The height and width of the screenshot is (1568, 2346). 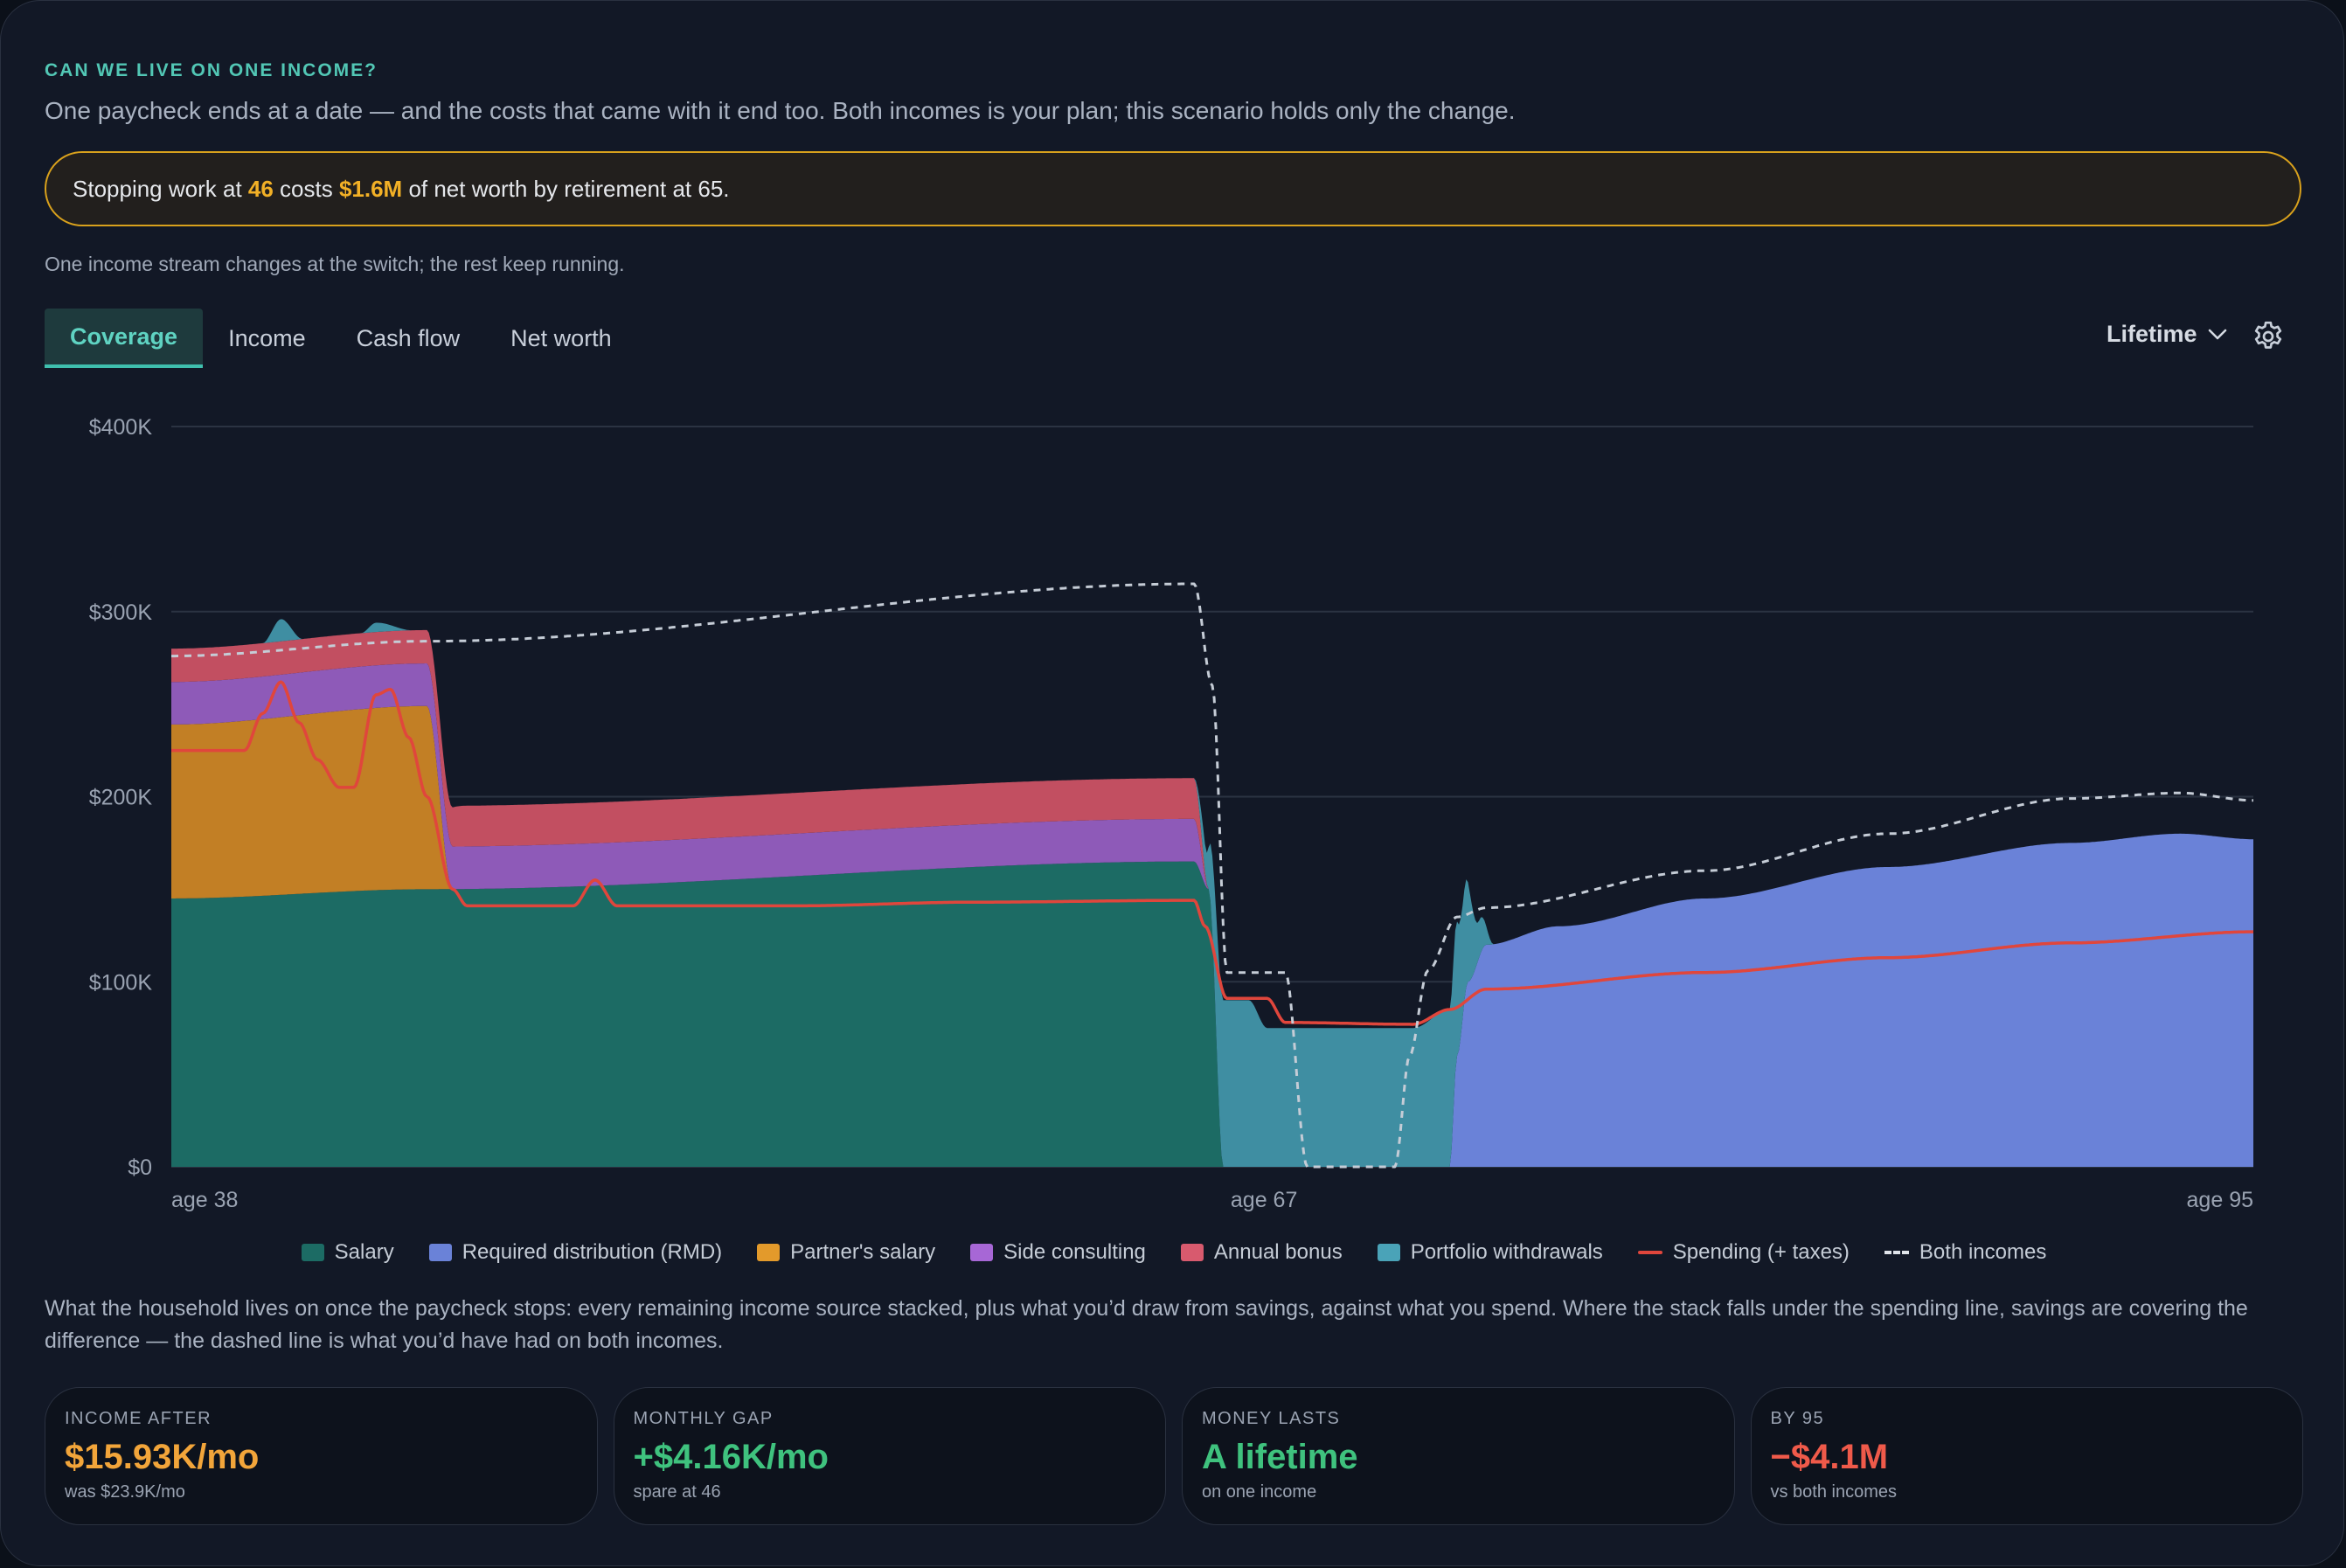 What do you see at coordinates (138, 1419) in the screenshot?
I see `stat-label: INCOME AFTER` at bounding box center [138, 1419].